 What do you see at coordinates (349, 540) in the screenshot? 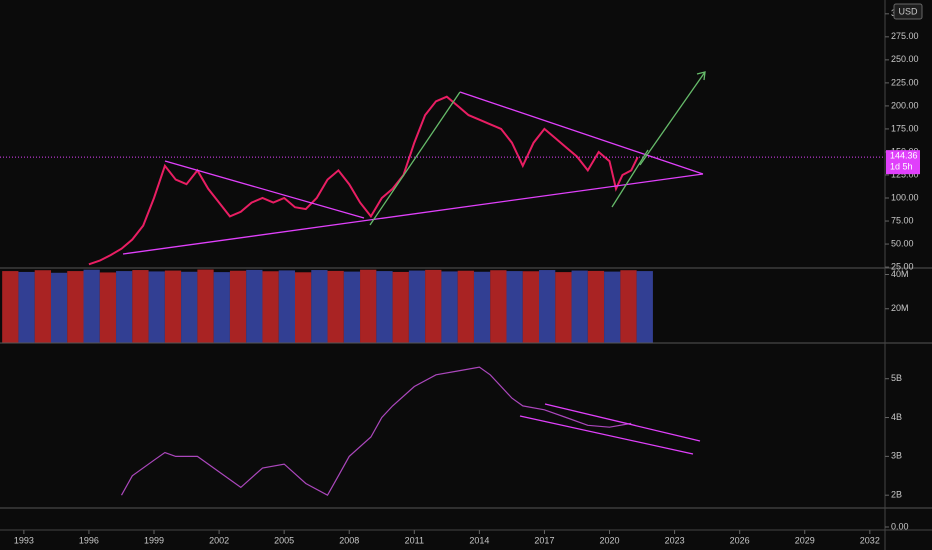
I see `x-tick-label: 2008` at bounding box center [349, 540].